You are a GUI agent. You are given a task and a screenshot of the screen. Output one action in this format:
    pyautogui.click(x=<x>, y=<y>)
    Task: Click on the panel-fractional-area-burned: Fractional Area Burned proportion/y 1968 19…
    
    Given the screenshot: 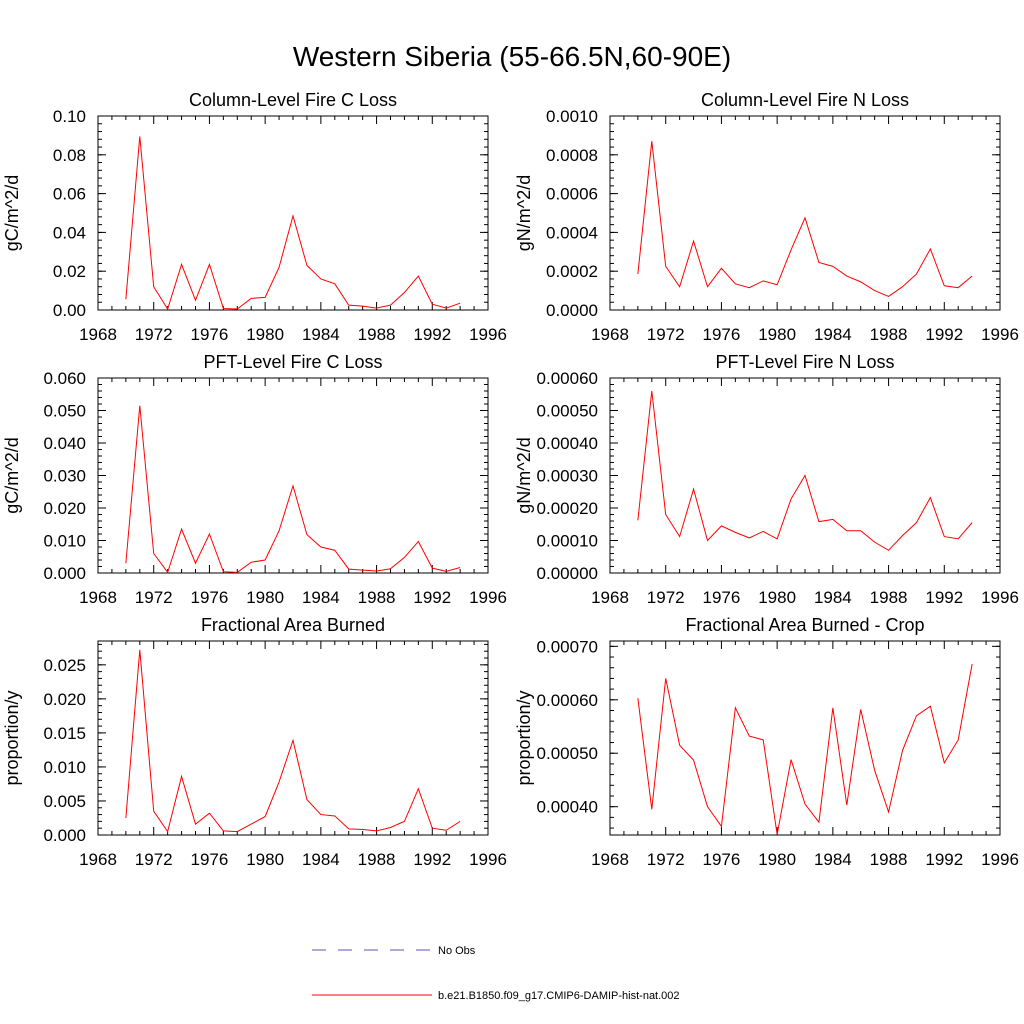 What is the action you would take?
    pyautogui.click(x=254, y=742)
    